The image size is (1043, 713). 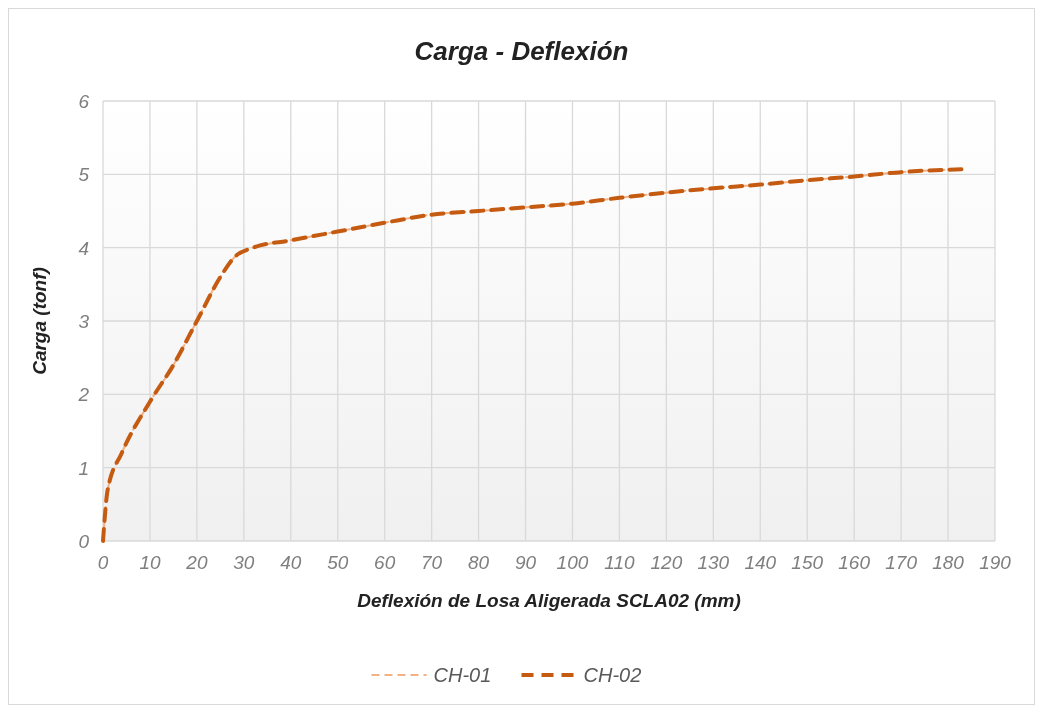 I want to click on x-tick-label: 170, so click(x=901, y=562).